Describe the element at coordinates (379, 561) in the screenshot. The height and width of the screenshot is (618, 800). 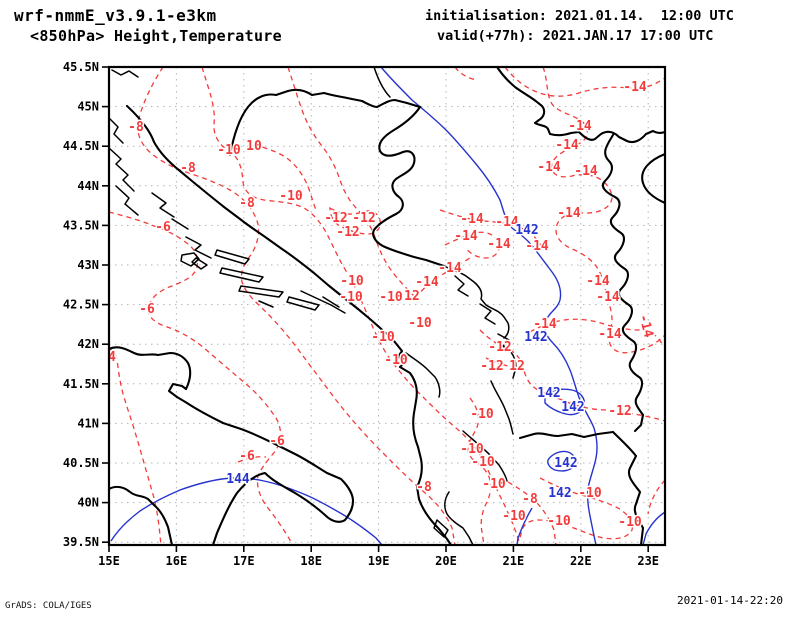
I see `x-axis-label: 19E` at that location.